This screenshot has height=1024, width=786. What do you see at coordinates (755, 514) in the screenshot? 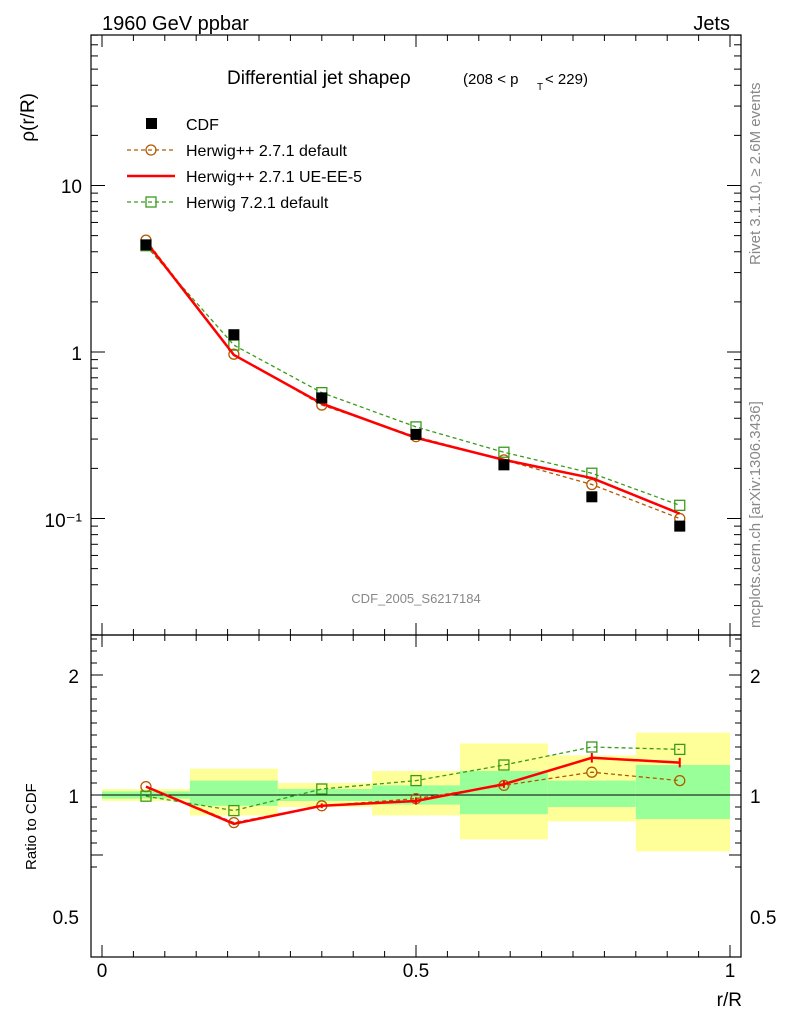
I see `mcplots-source-label: mcplots.cern.ch [arXiv:1306.3436]` at bounding box center [755, 514].